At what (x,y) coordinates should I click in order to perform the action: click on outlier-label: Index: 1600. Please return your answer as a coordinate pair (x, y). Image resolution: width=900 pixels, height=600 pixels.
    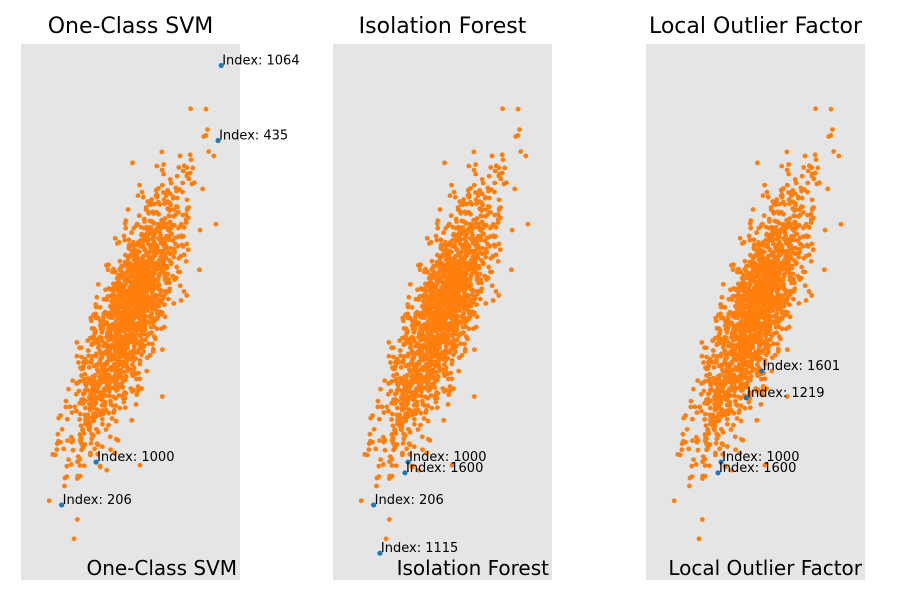
    Looking at the image, I should click on (444, 468).